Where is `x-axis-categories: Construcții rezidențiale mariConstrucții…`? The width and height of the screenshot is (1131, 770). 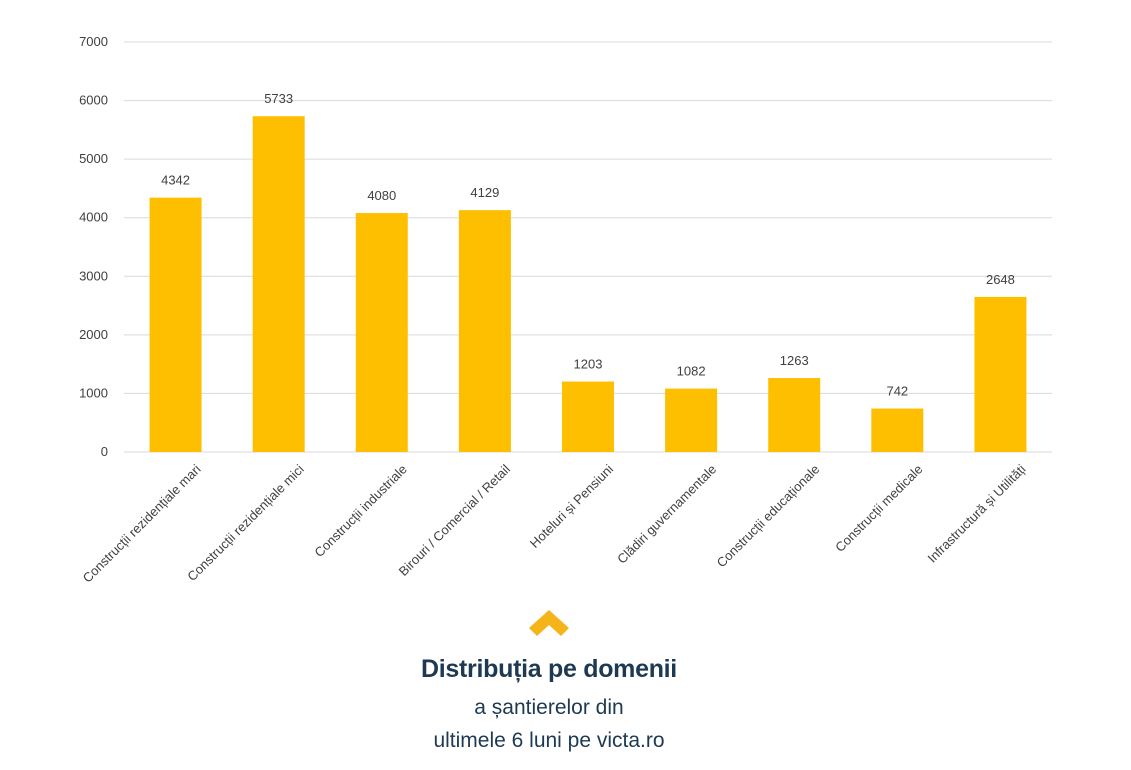 x-axis-categories: Construcții rezidențiale mariConstrucții… is located at coordinates (554, 523).